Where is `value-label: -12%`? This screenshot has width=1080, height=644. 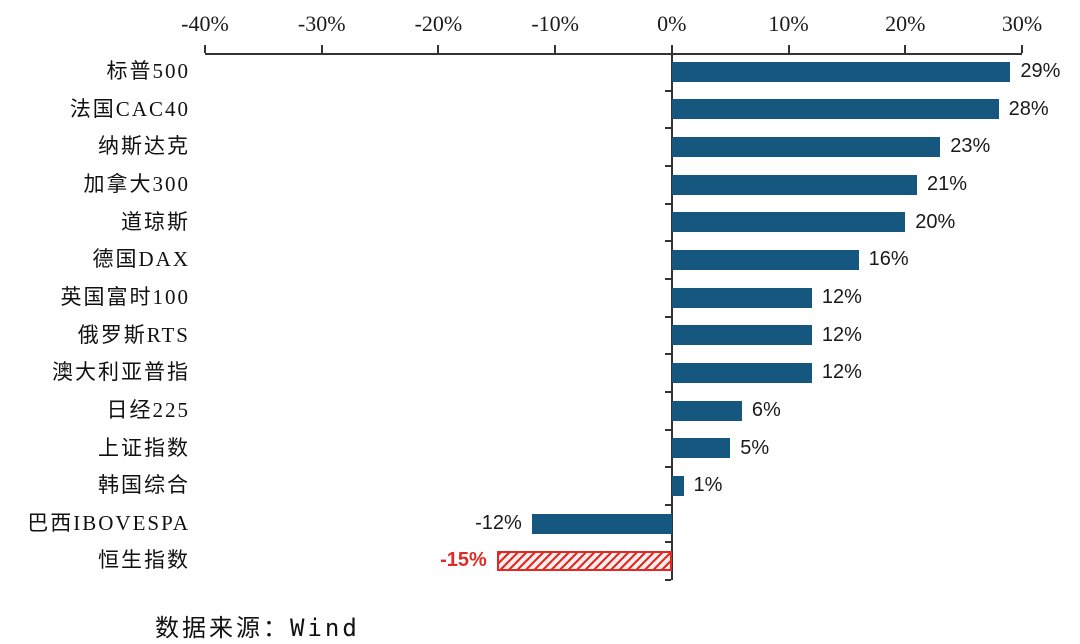 value-label: -12% is located at coordinates (498, 522).